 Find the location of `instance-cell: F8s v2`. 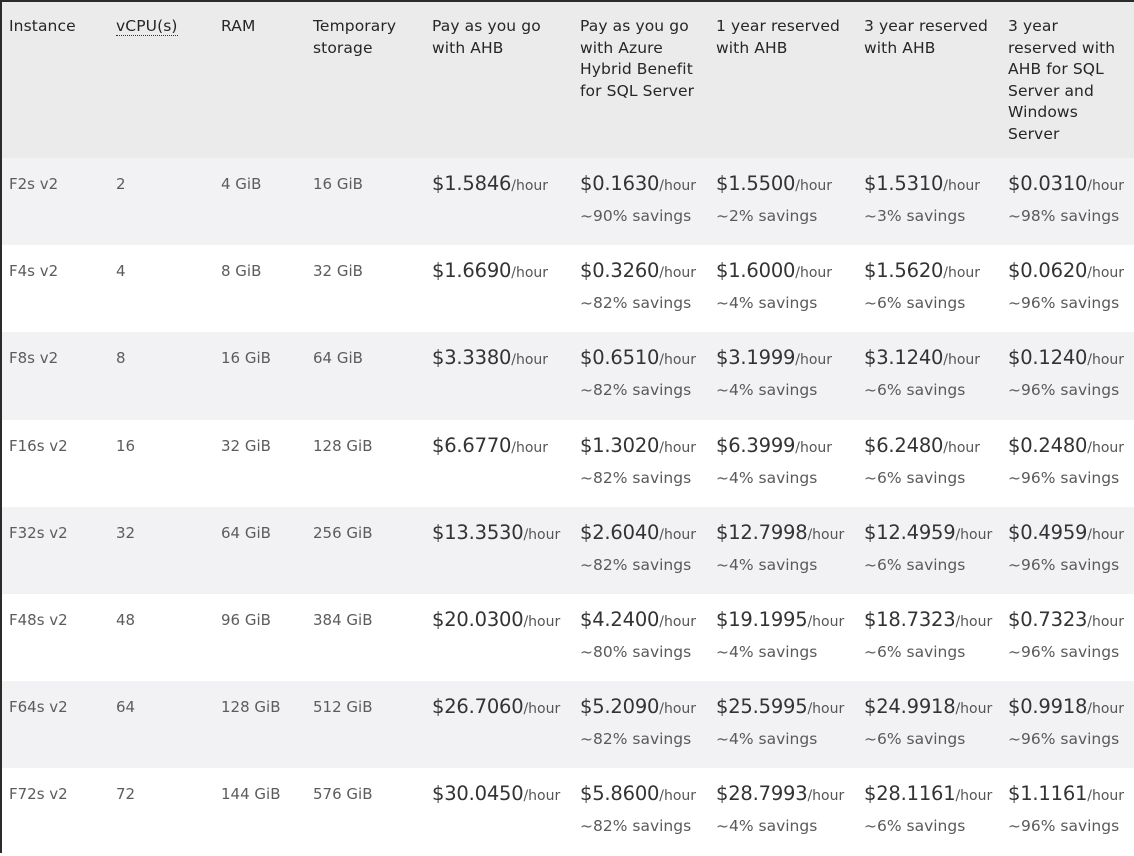

instance-cell: F8s v2 is located at coordinates (34, 358).